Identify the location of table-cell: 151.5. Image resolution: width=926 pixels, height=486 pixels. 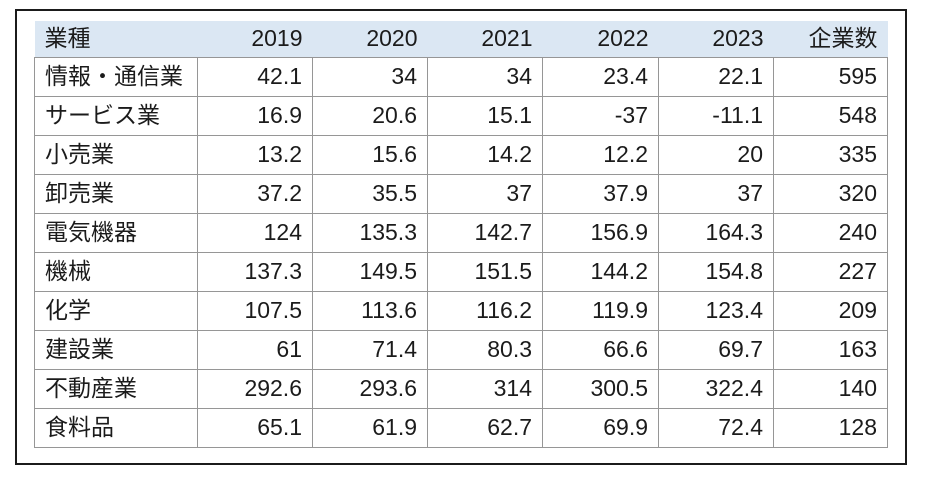
(485, 271).